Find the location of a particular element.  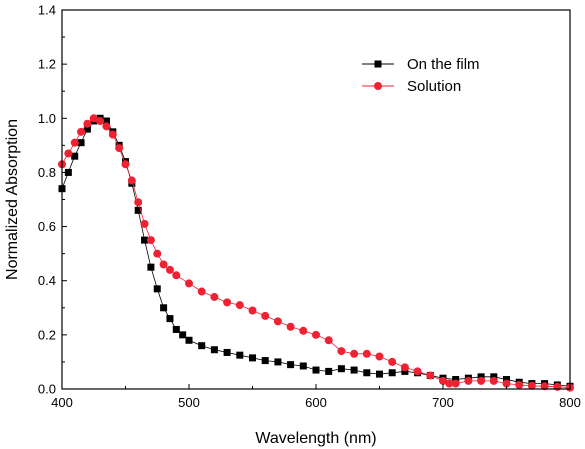

y-axis-label: Normalized Absorption is located at coordinates (12, 199).